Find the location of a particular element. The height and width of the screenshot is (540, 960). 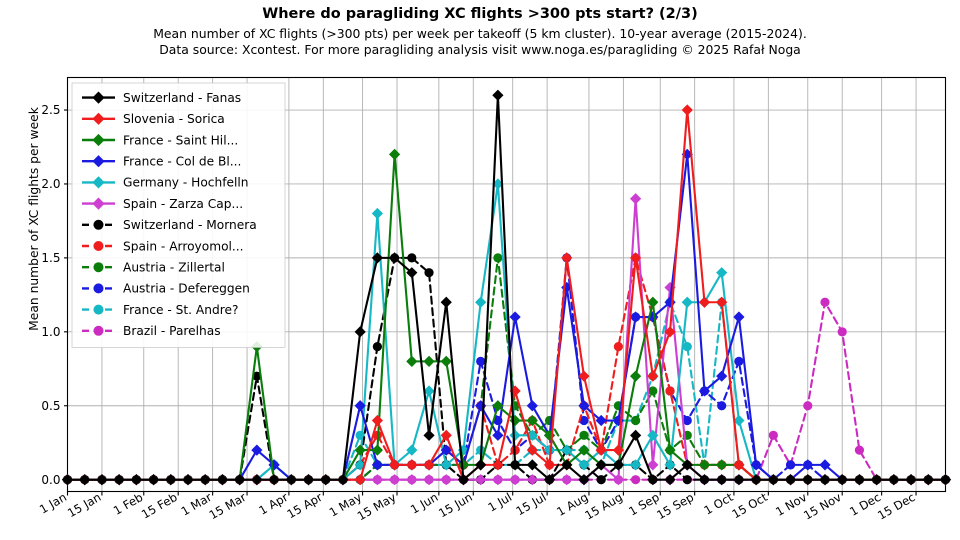

y-tick-label: 0.5 is located at coordinates (50, 406).